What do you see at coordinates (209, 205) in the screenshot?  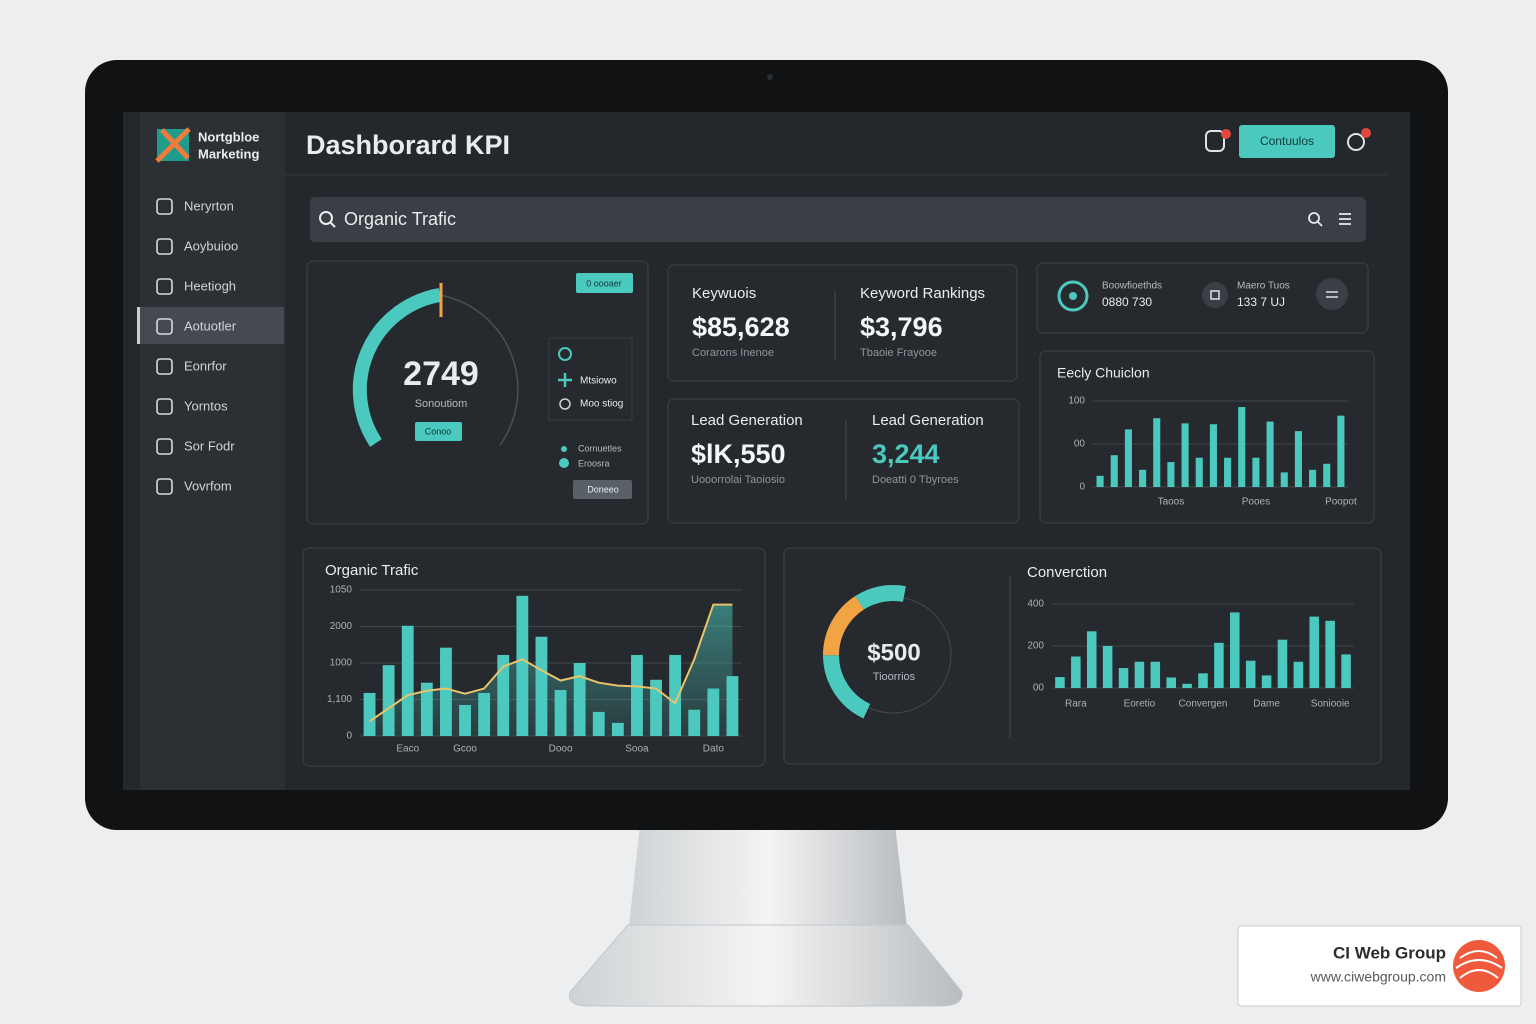 I see `nav-item: Neryrton` at bounding box center [209, 205].